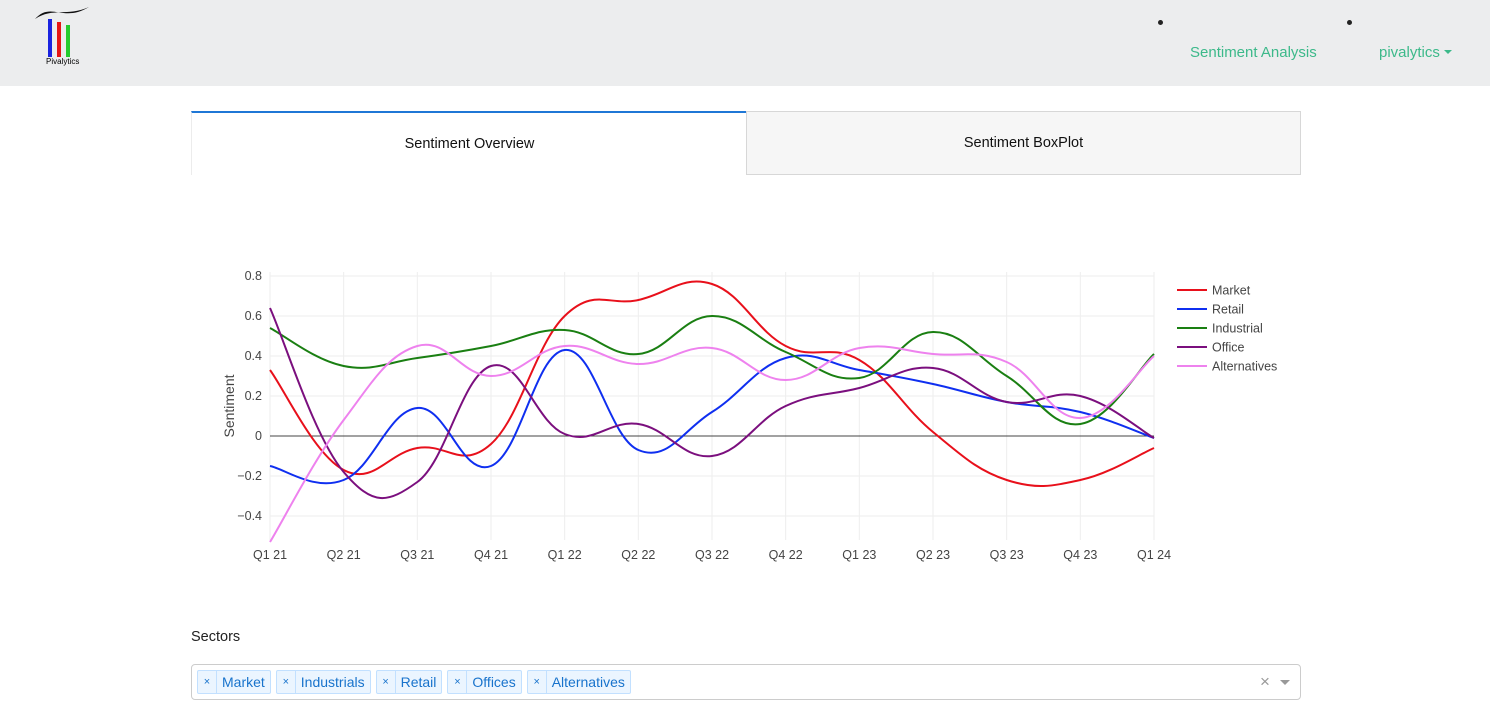 This screenshot has height=718, width=1490. What do you see at coordinates (216, 637) in the screenshot?
I see `sectors-label: Sectors` at bounding box center [216, 637].